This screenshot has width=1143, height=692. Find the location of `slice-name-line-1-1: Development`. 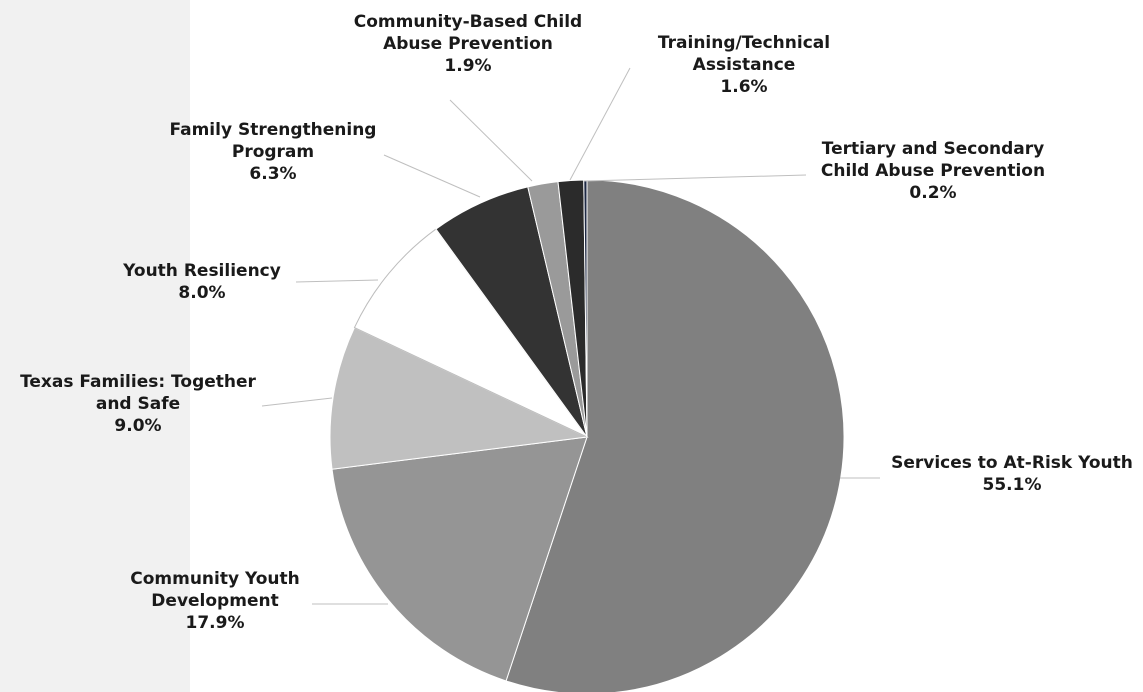

slice-name-line-1-1: Development is located at coordinates (214, 601).